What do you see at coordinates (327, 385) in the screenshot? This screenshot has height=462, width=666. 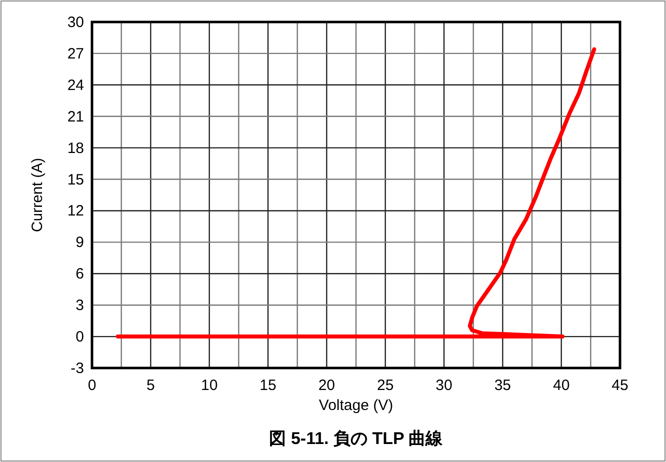 I see `x-tick-label: 20` at bounding box center [327, 385].